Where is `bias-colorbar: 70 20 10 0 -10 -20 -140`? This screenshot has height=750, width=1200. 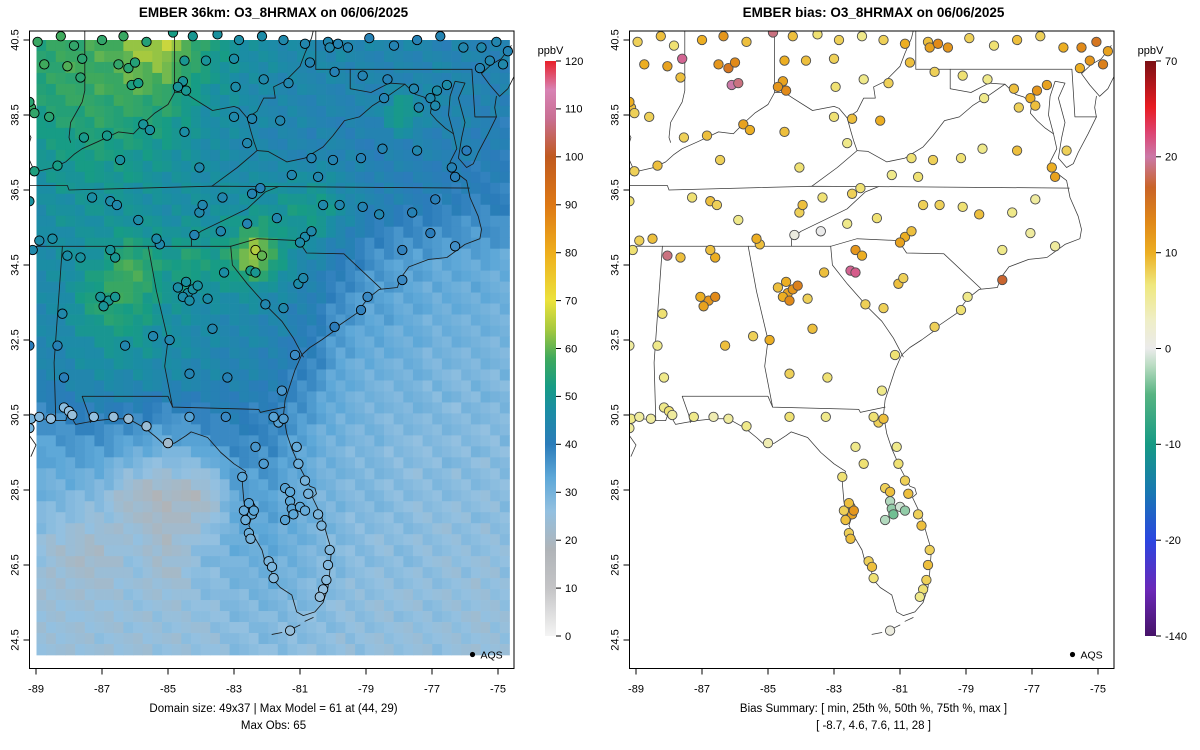 bias-colorbar: 70 20 10 0 -10 -20 -140 is located at coordinates (1166, 349).